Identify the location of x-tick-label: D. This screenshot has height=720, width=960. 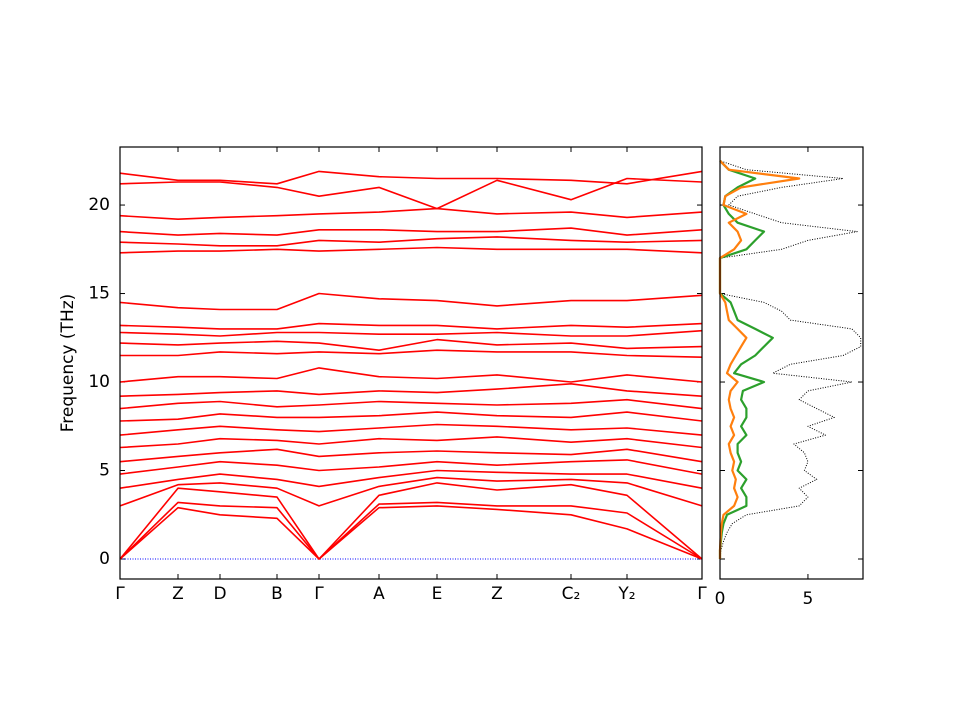
(219, 594).